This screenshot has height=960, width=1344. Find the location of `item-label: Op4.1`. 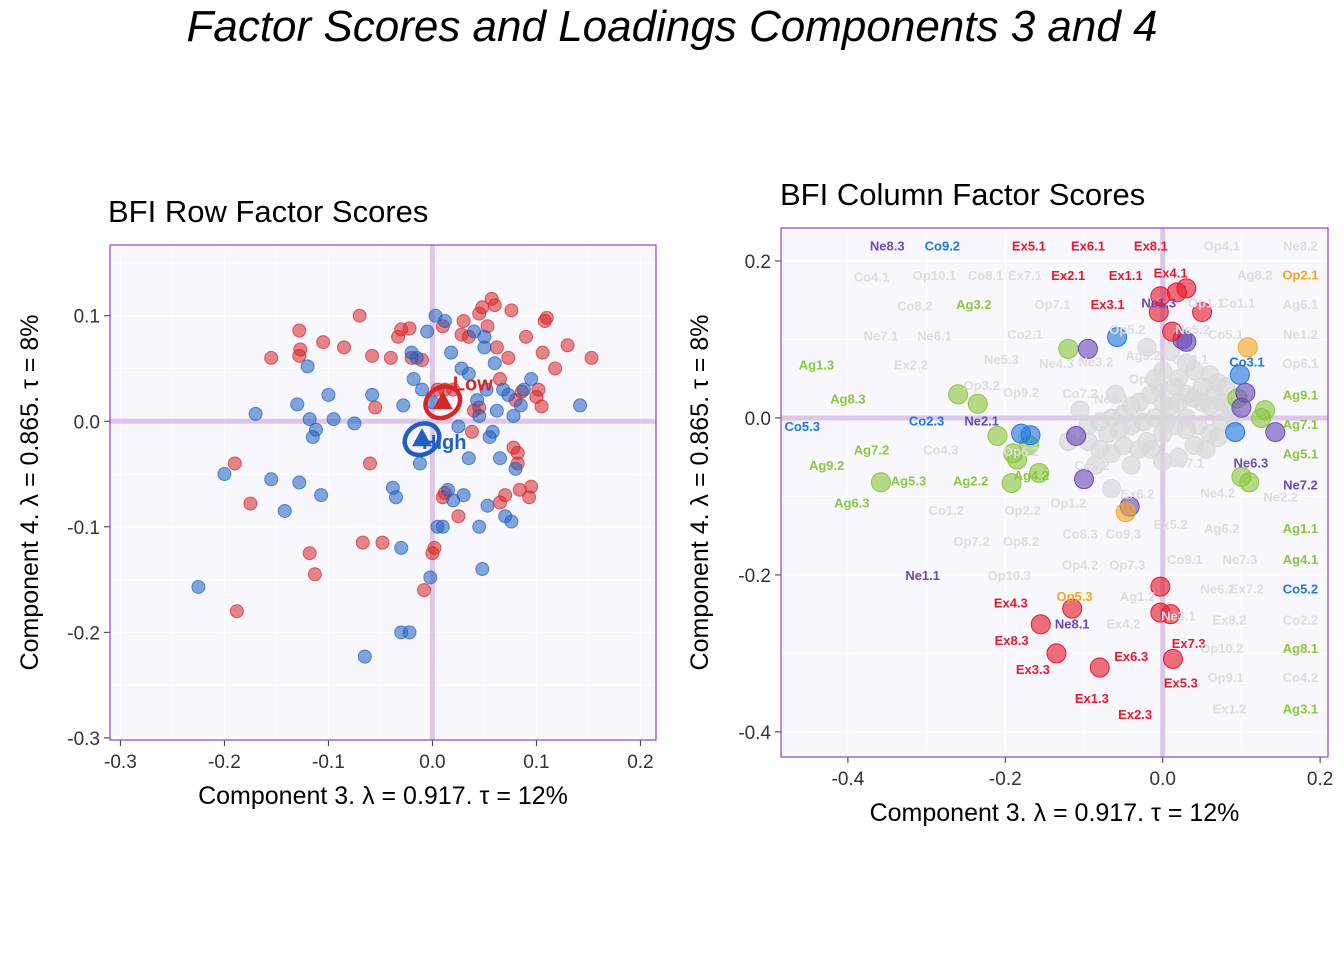

item-label: Op4.1 is located at coordinates (1222, 245).